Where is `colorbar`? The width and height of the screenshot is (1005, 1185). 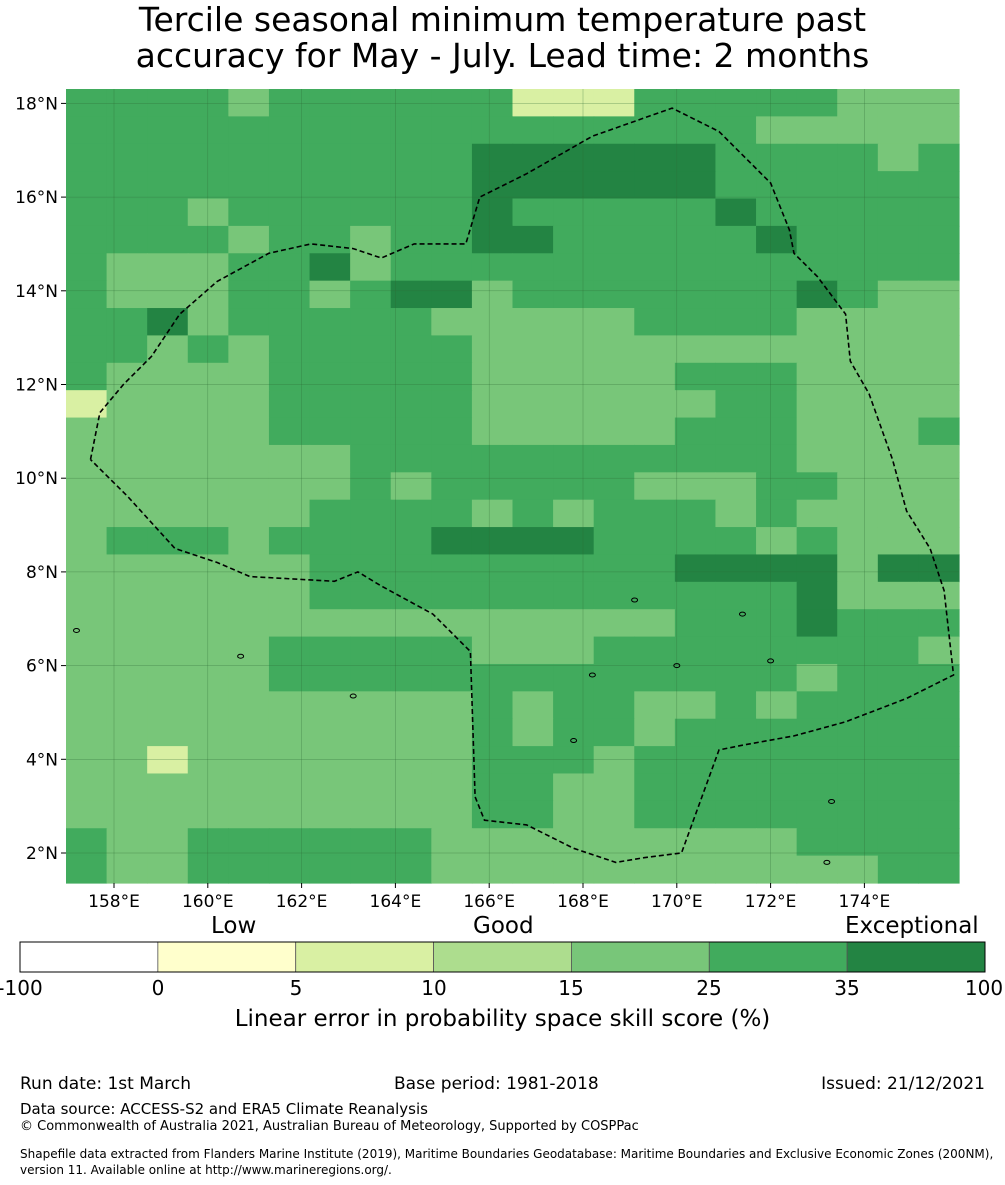 colorbar is located at coordinates (502, 957).